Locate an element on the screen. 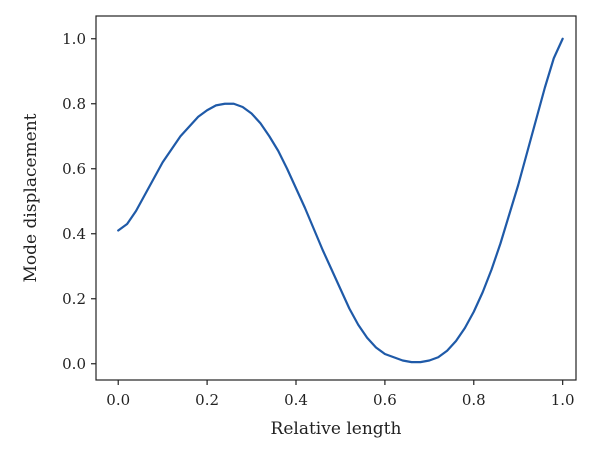  y-axis-title: Mode displacement is located at coordinates (31, 197).